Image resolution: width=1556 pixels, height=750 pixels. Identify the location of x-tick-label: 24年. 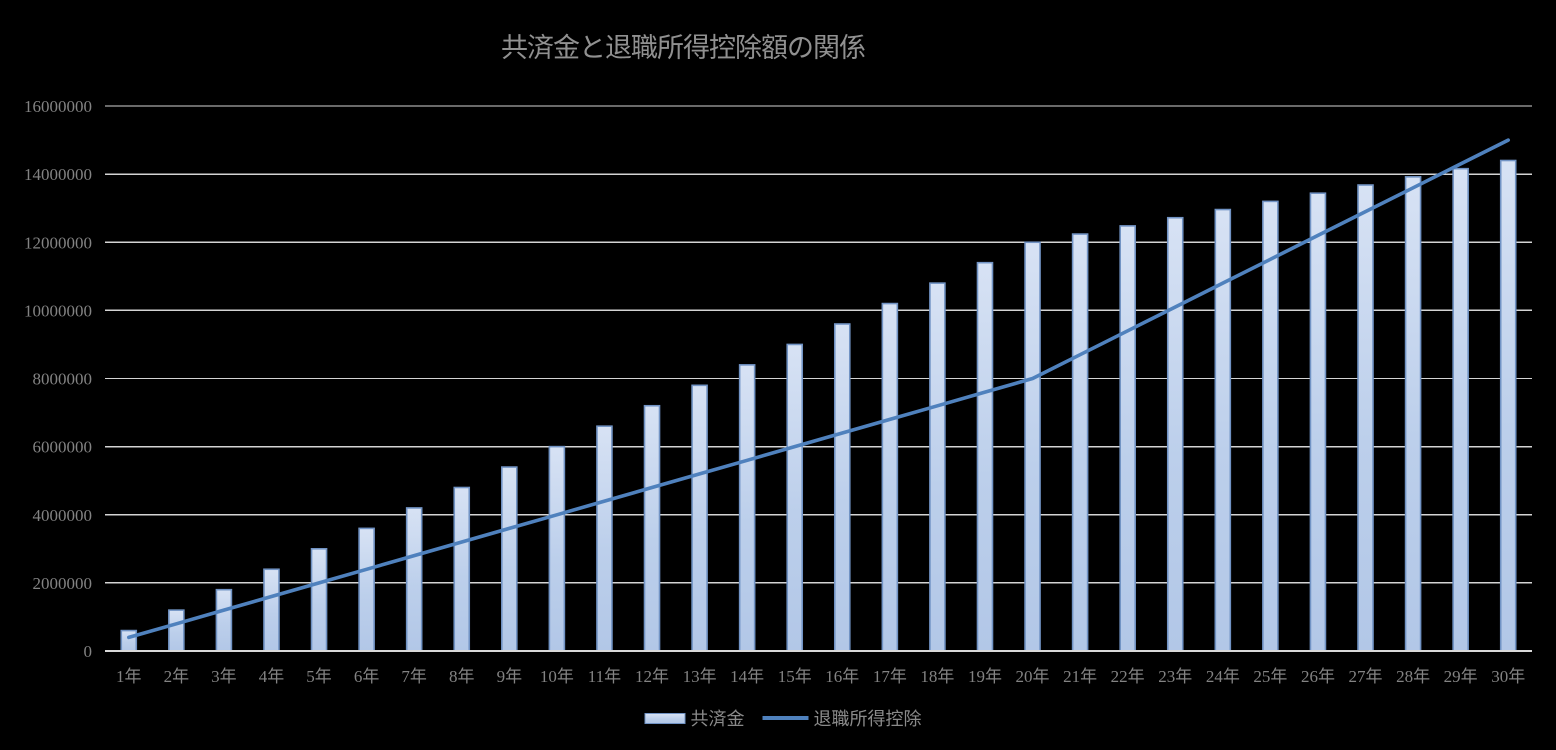
(1223, 676).